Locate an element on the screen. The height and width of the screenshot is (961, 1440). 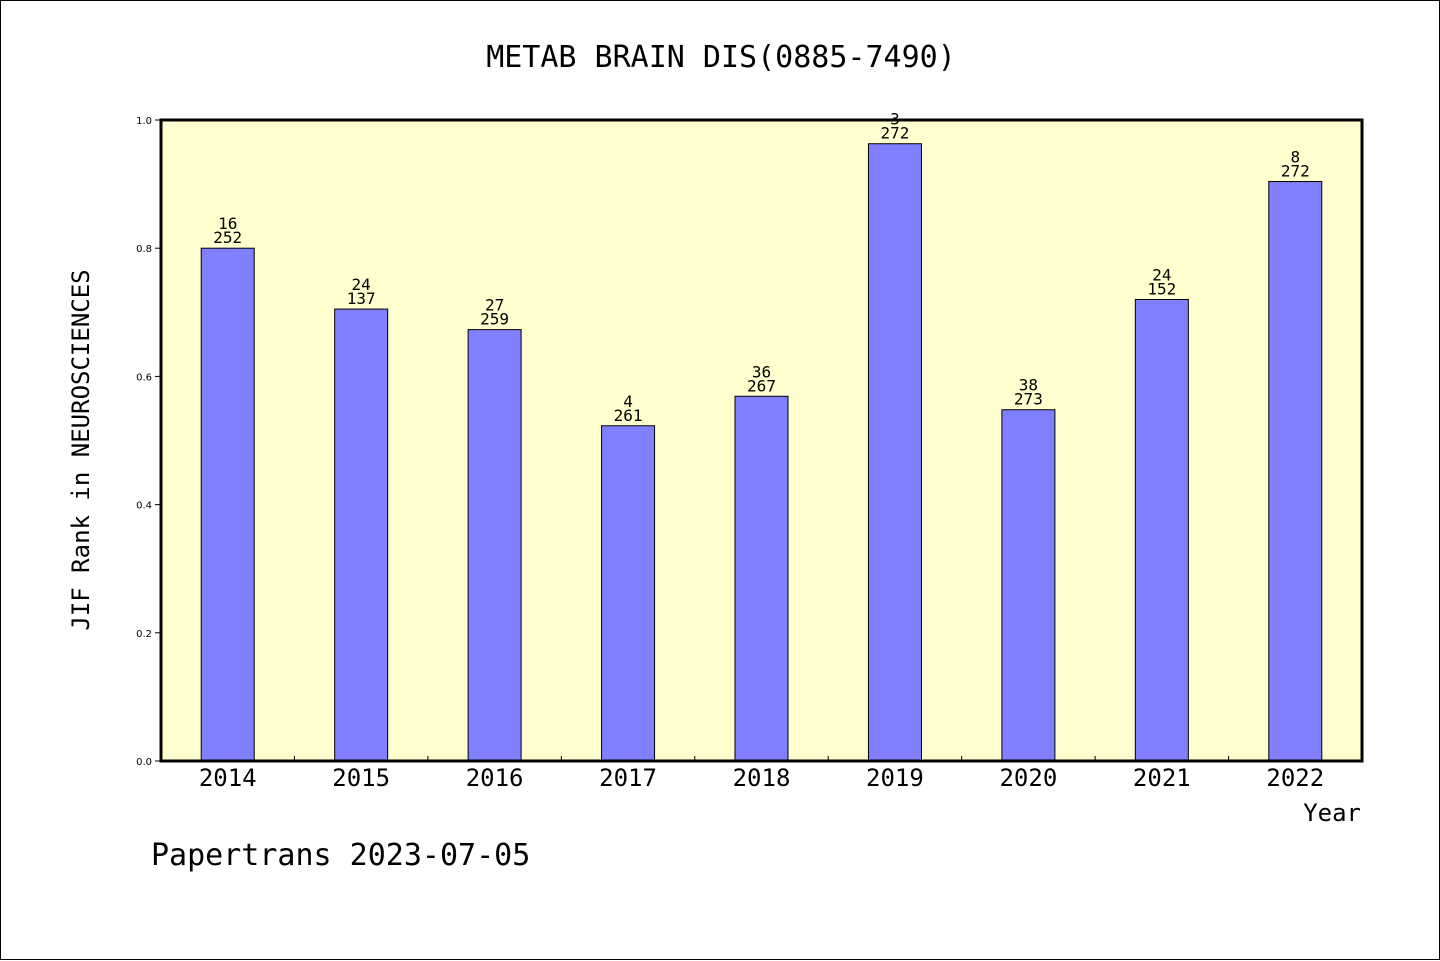
footer-text: Papertrans 2023-07-05 is located at coordinates (340, 855).